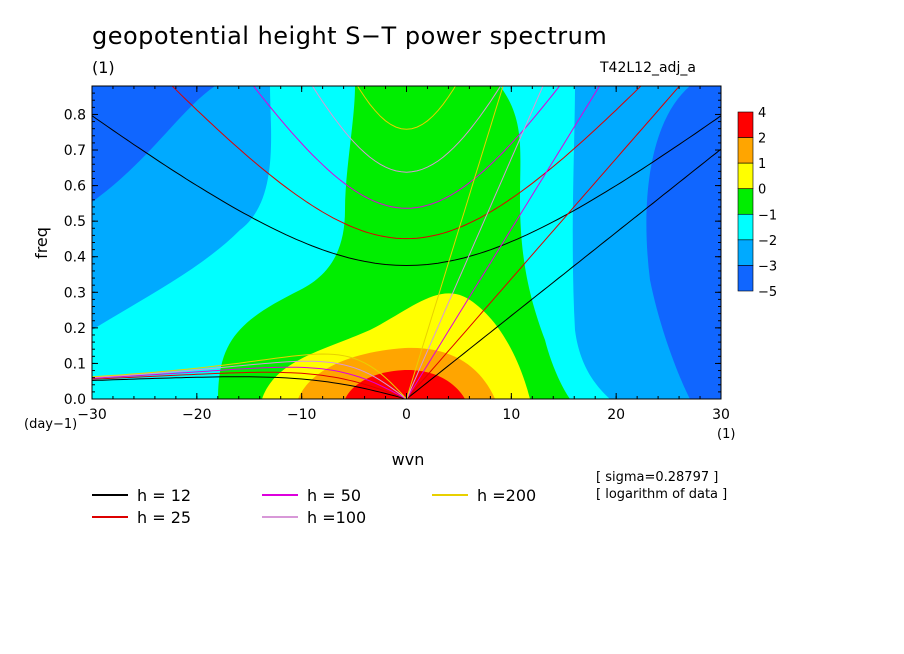 This screenshot has width=904, height=654. What do you see at coordinates (721, 415) in the screenshot?
I see `x-tick-label: 30` at bounding box center [721, 415].